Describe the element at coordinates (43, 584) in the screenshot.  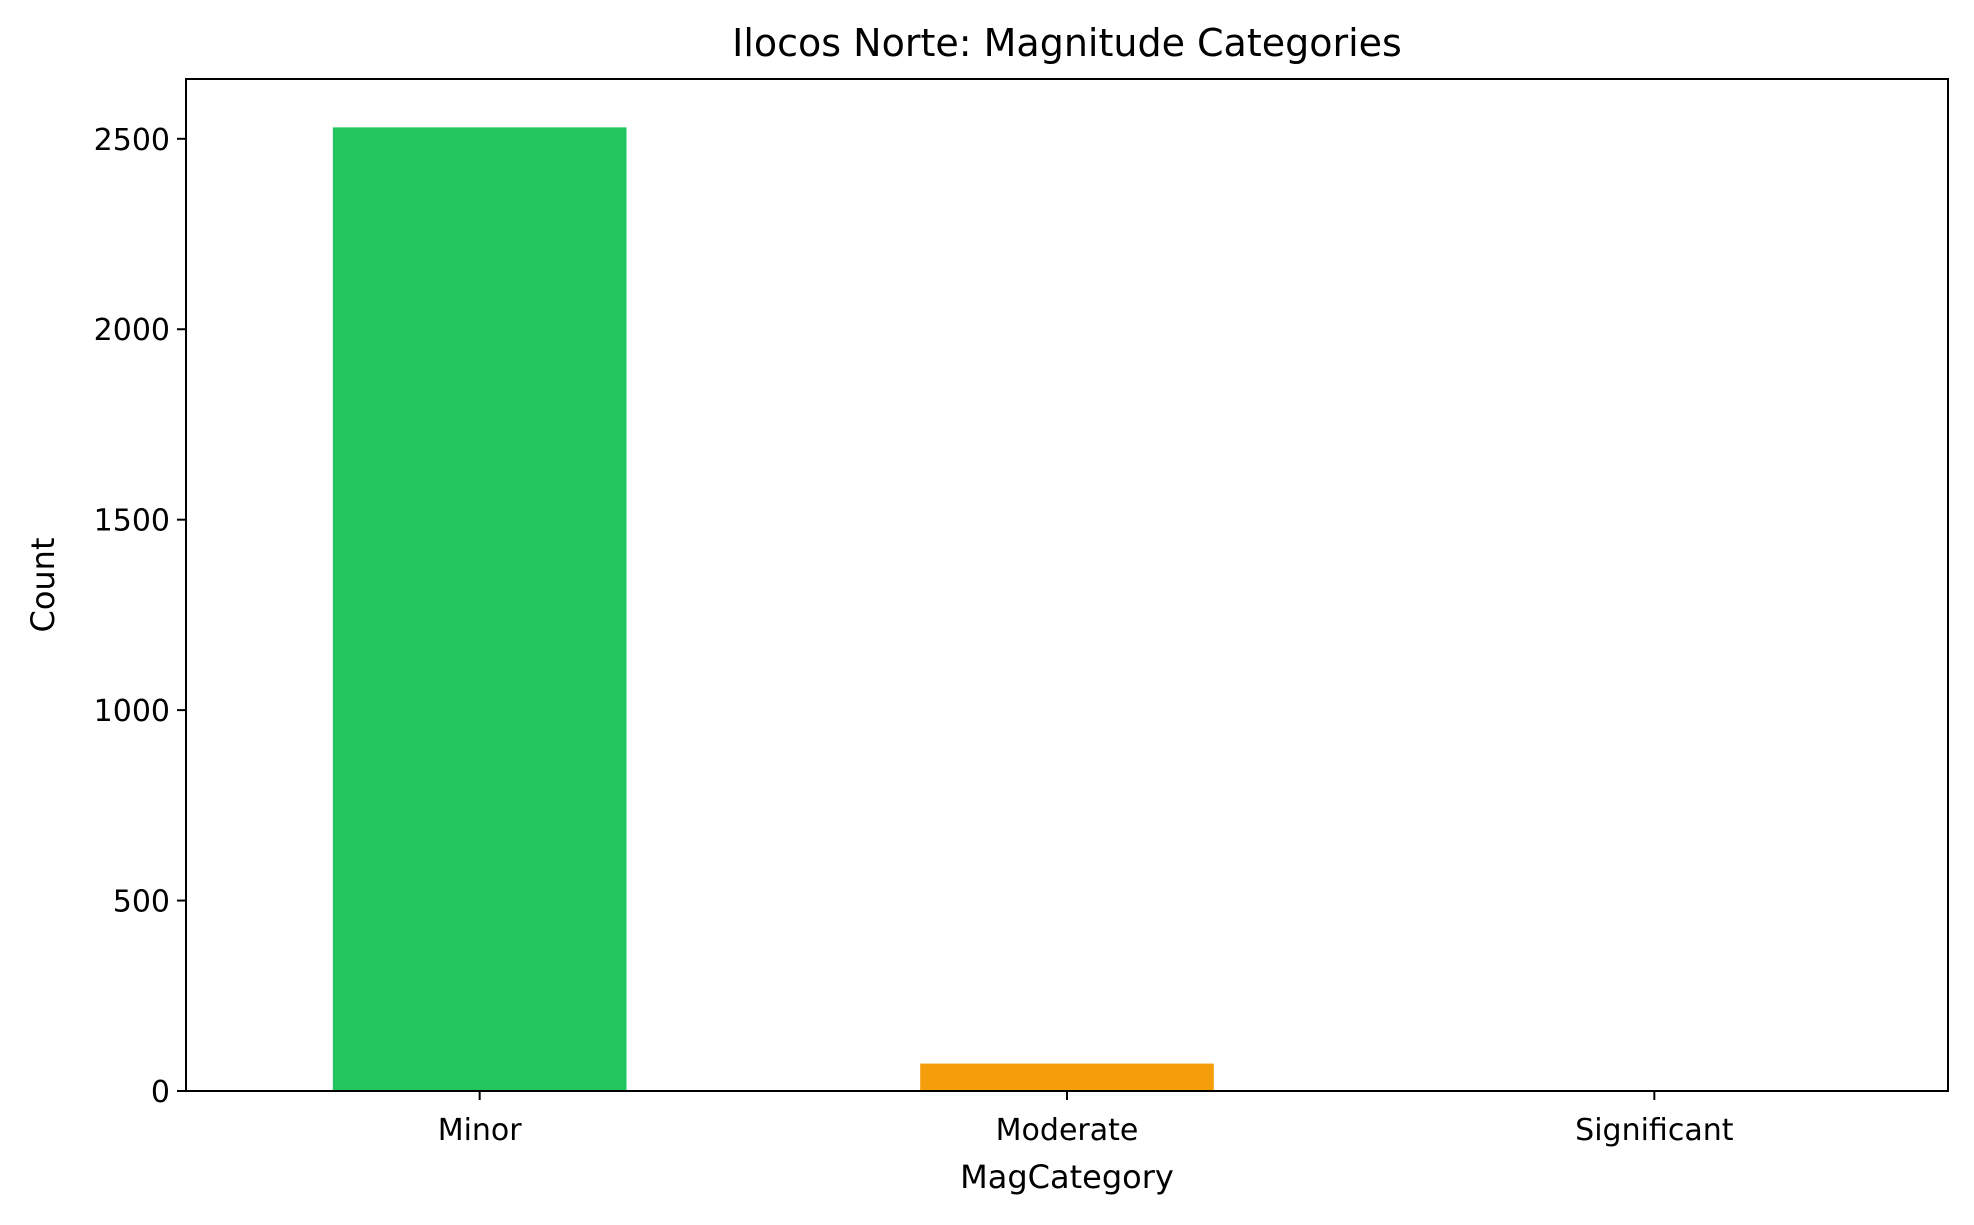
I see `y-axis-label: Count` at that location.